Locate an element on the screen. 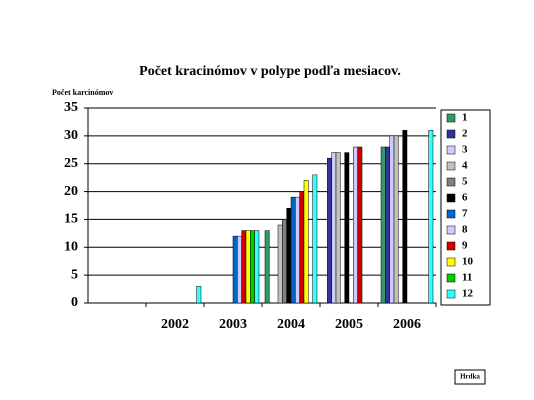  legend-label: 10 is located at coordinates (468, 262).